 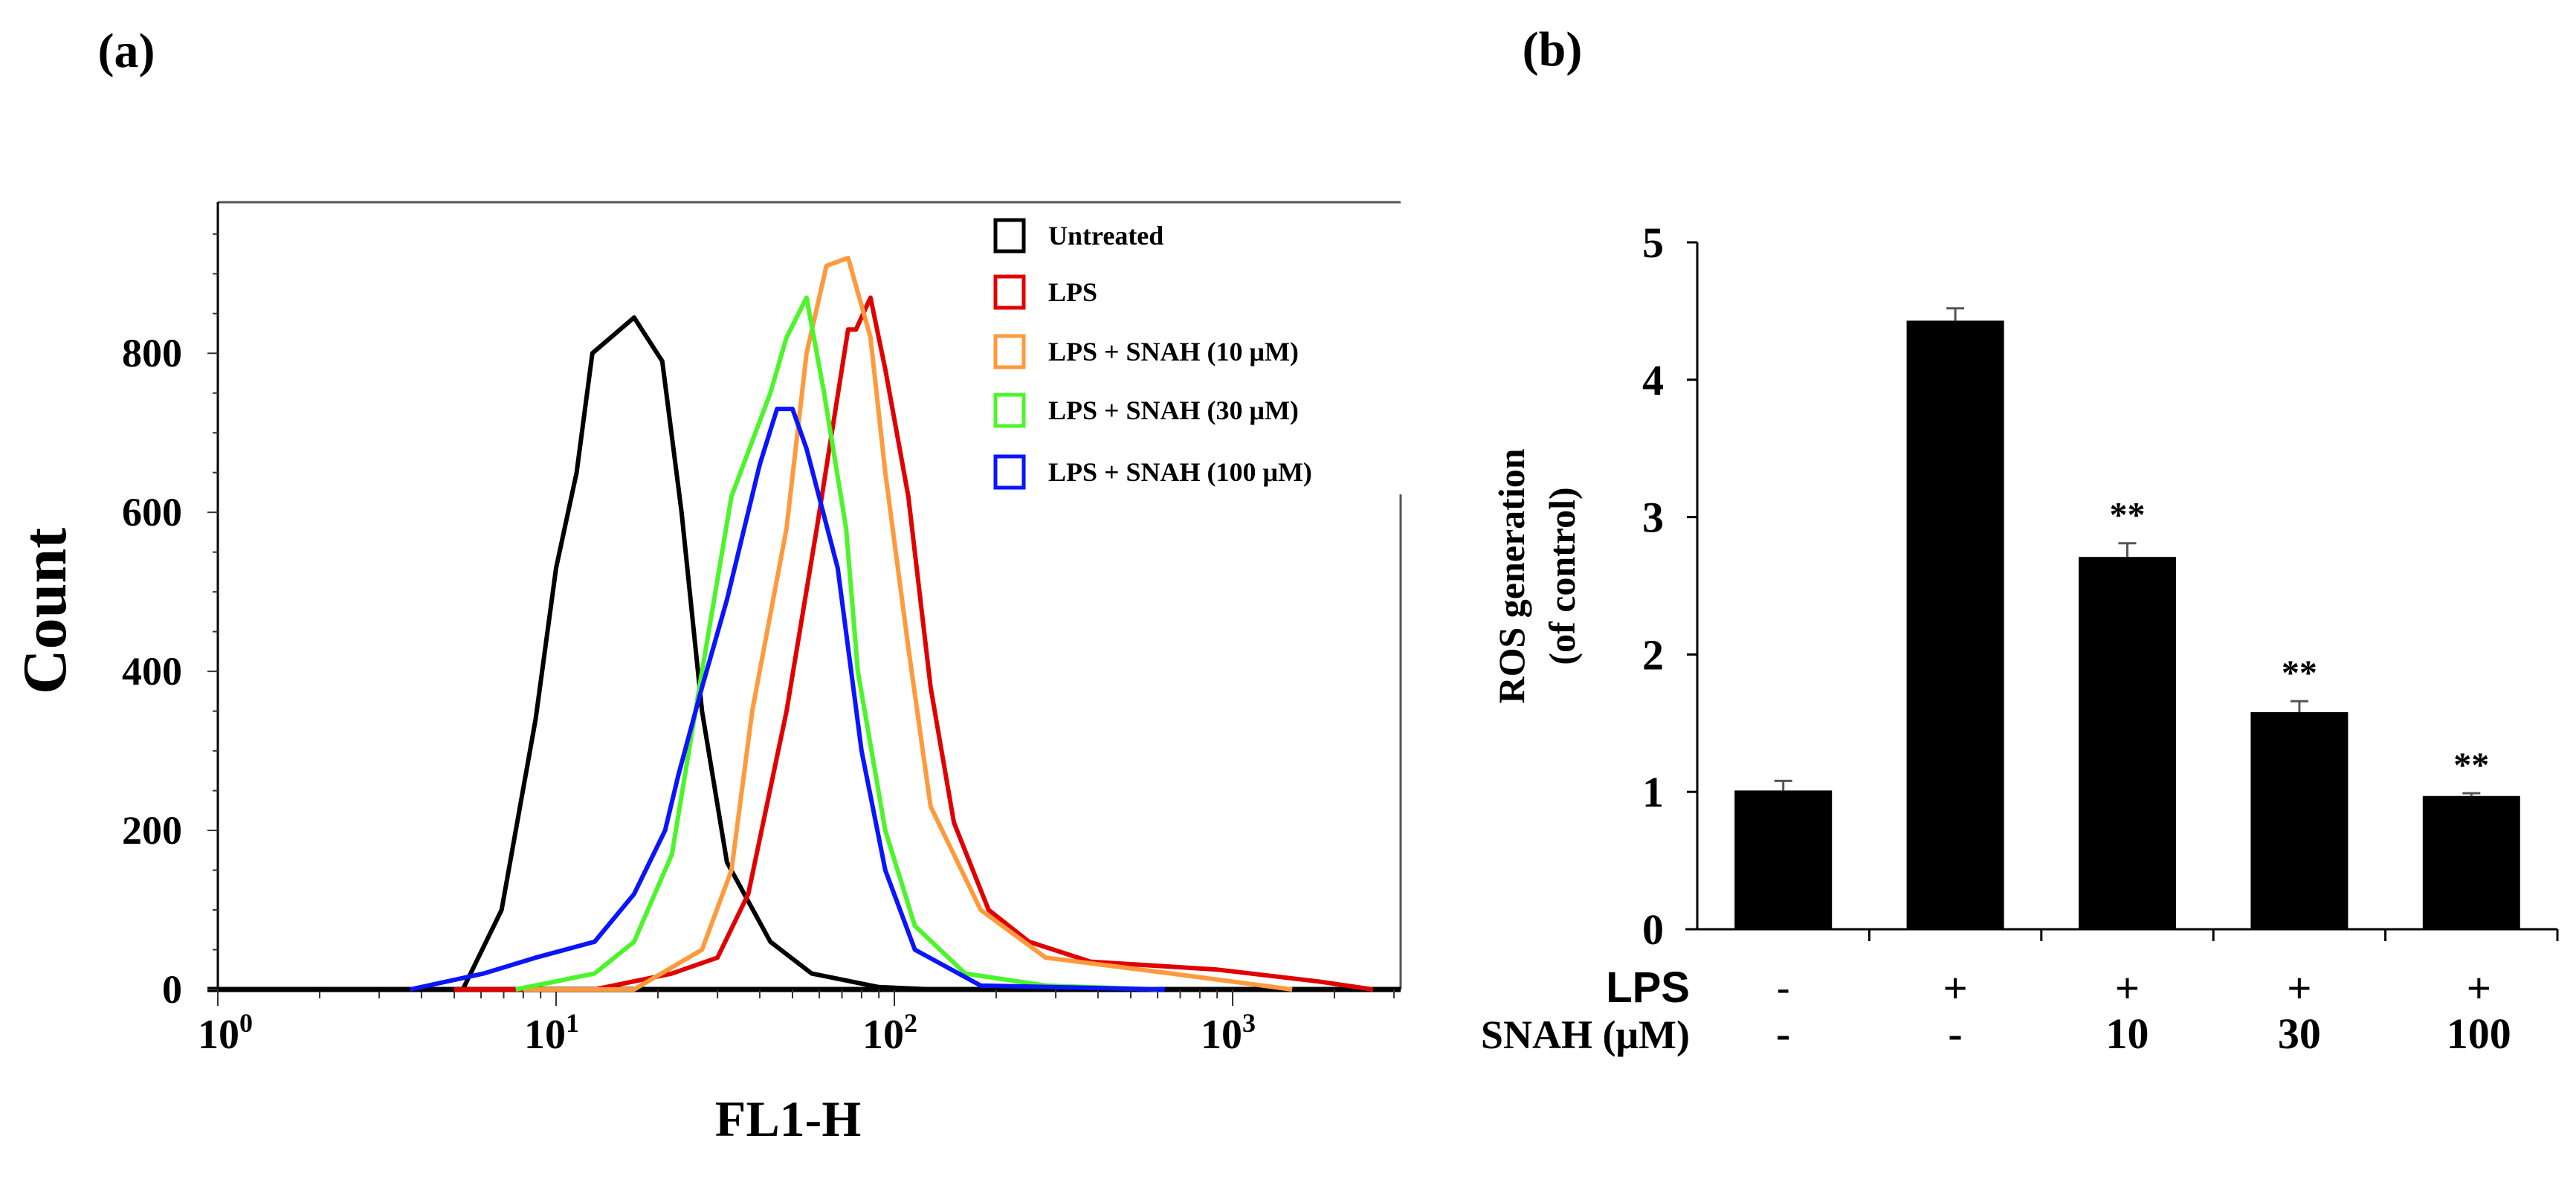 I want to click on legend-label-0: Untreated, so click(x=1105, y=236).